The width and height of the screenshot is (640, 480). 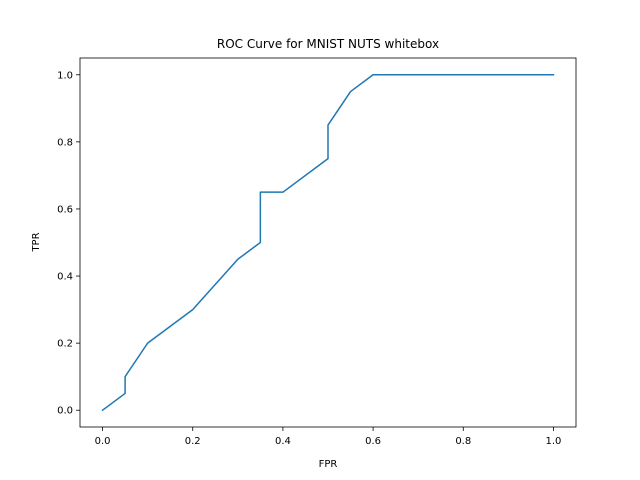 I want to click on y-axis-label: TPR, so click(x=36, y=242).